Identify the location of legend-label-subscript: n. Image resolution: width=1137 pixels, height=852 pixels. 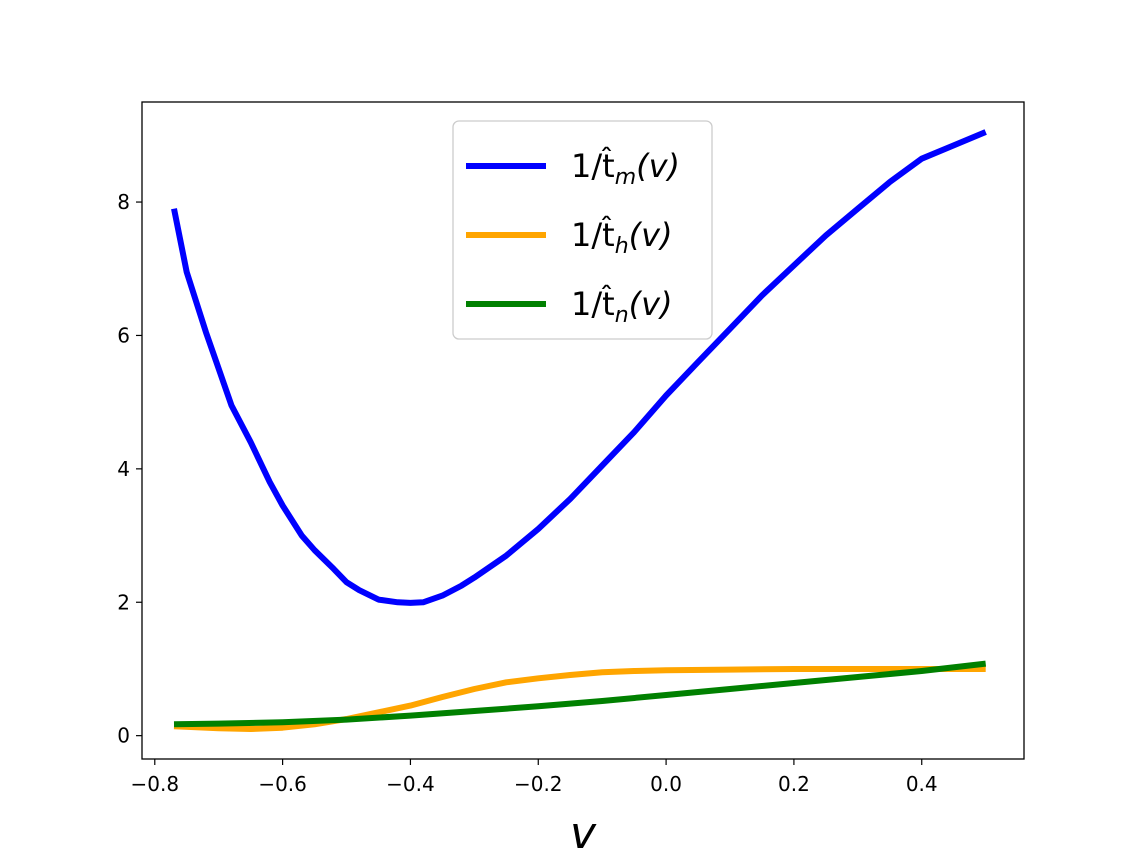
(622, 315).